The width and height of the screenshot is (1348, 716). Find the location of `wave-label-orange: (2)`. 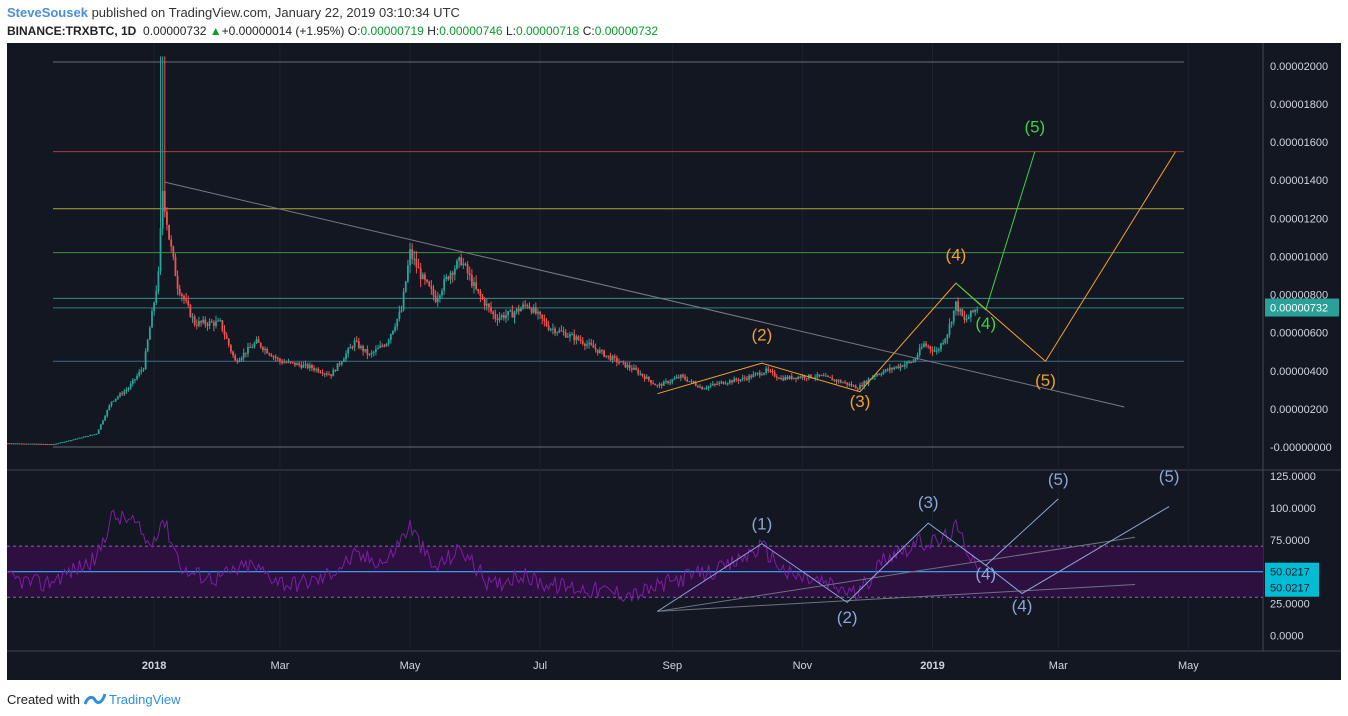

wave-label-orange: (2) is located at coordinates (761, 334).